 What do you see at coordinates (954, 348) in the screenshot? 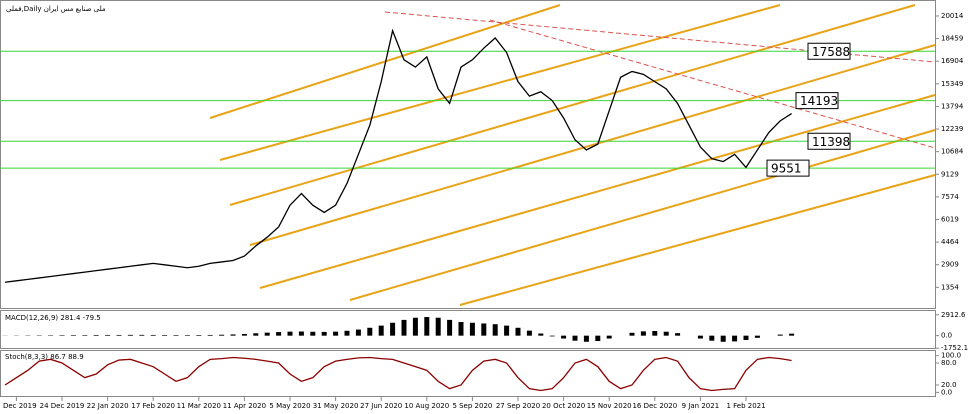
I see `y-tick-label: -1752.1` at bounding box center [954, 348].